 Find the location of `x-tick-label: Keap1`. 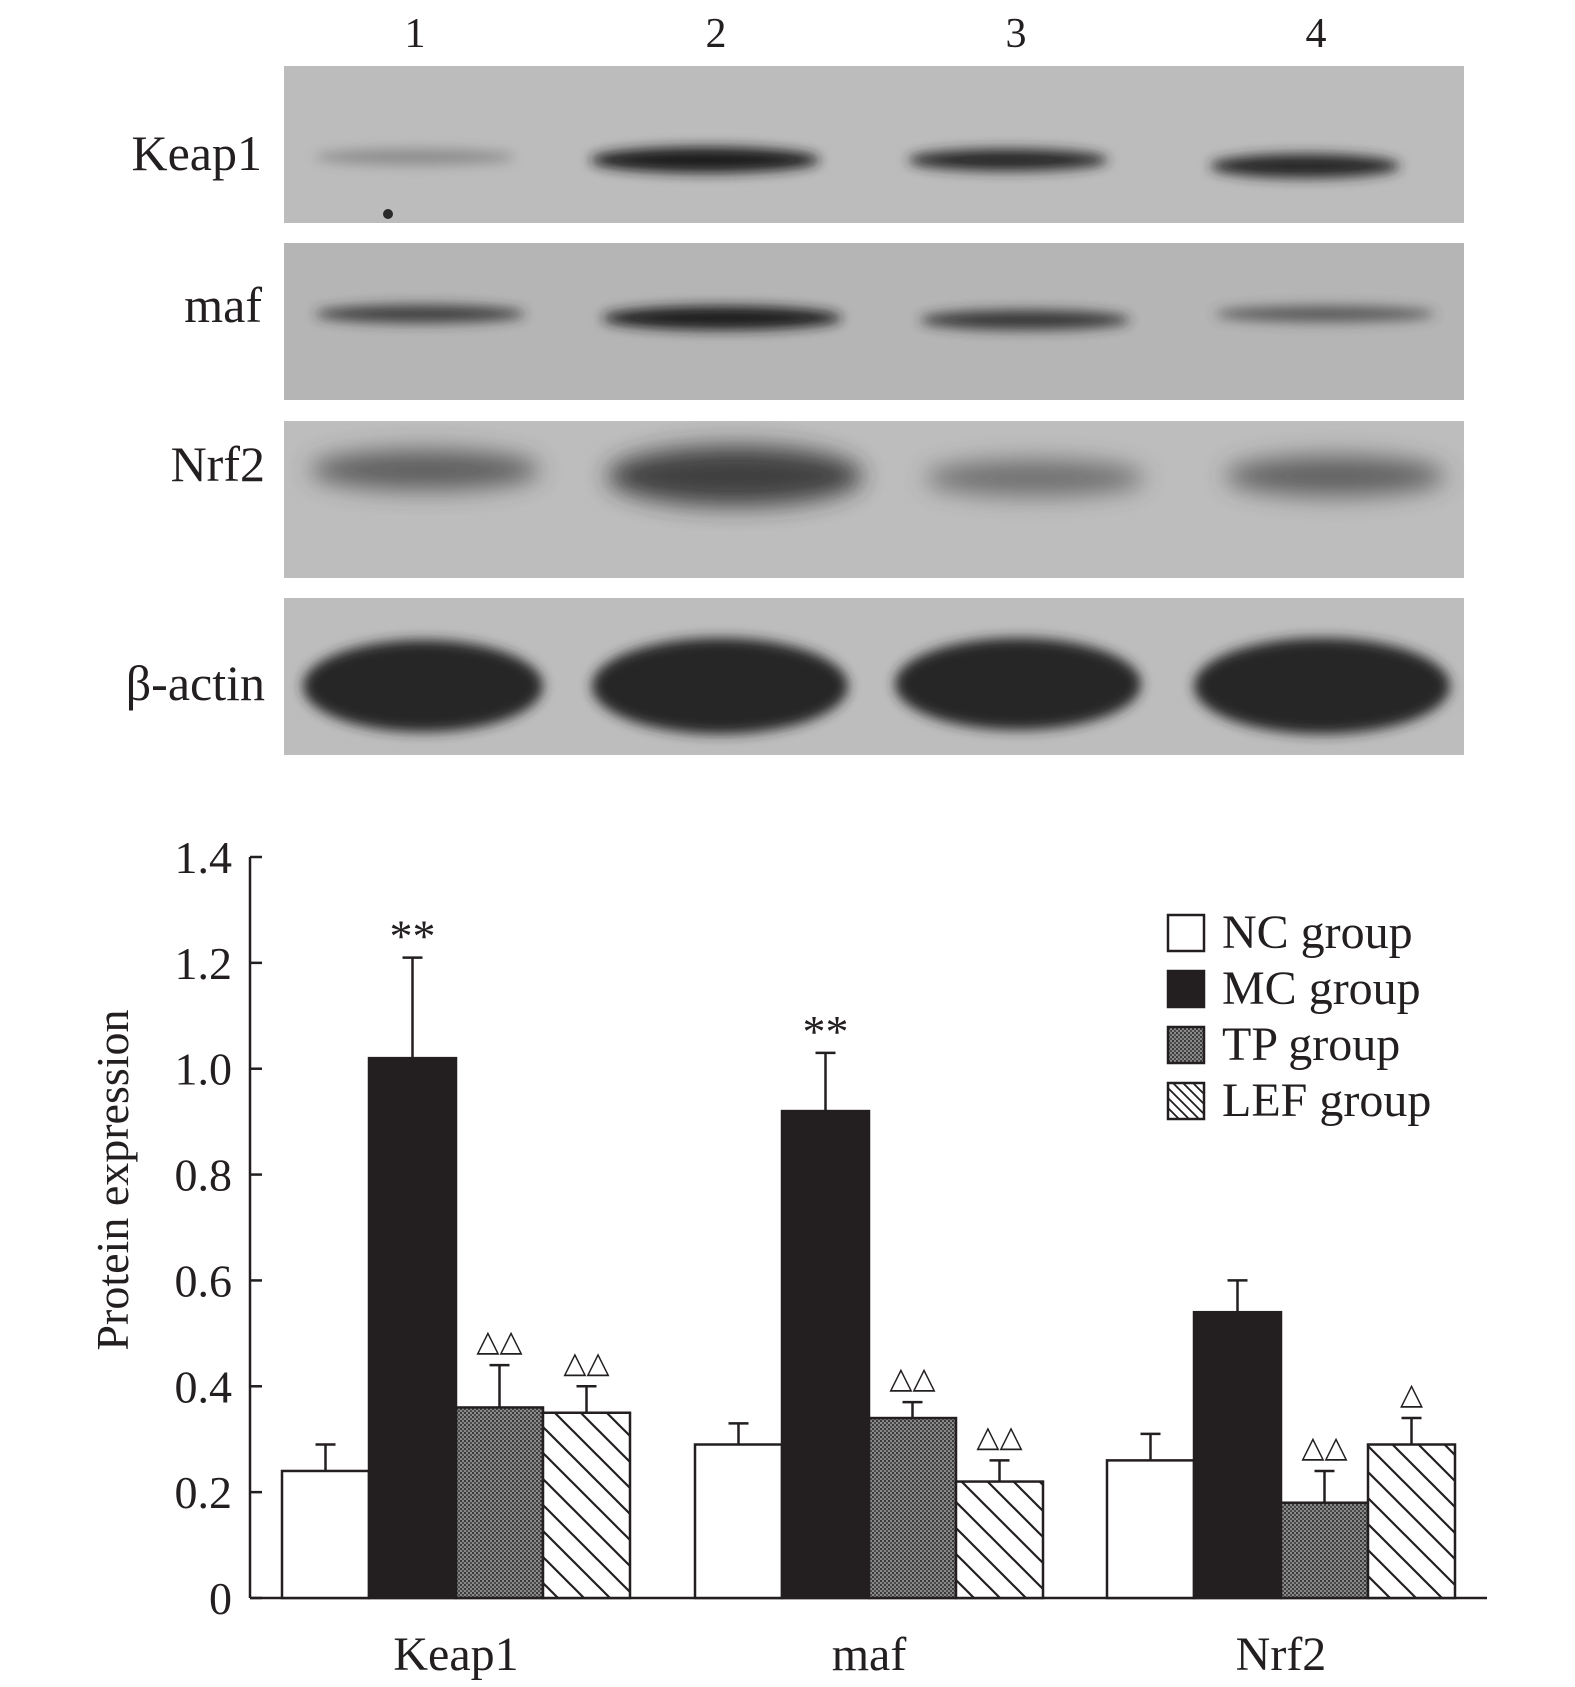

x-tick-label: Keap1 is located at coordinates (455, 1654).